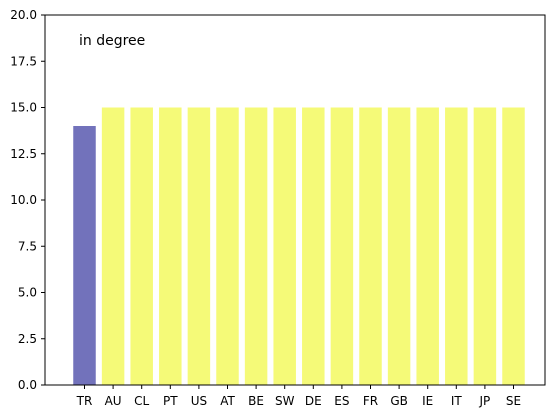 The image size is (556, 418). What do you see at coordinates (27, 339) in the screenshot?
I see `y-tick-label: 2.5` at bounding box center [27, 339].